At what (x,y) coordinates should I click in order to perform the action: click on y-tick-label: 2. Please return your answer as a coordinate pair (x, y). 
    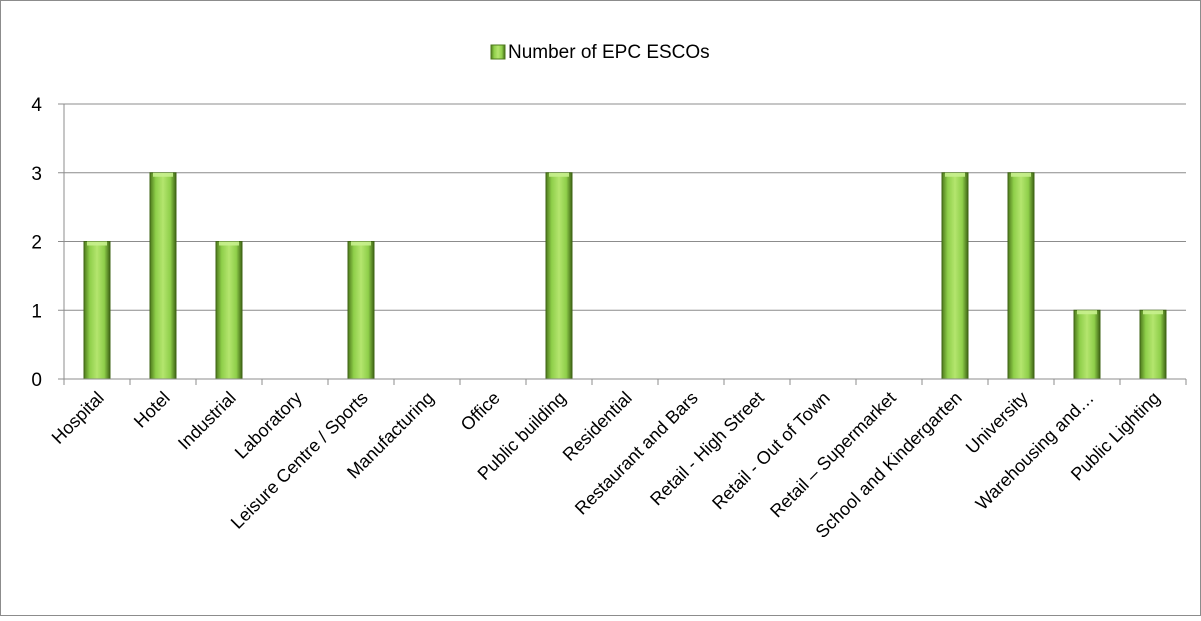
    Looking at the image, I should click on (36, 243).